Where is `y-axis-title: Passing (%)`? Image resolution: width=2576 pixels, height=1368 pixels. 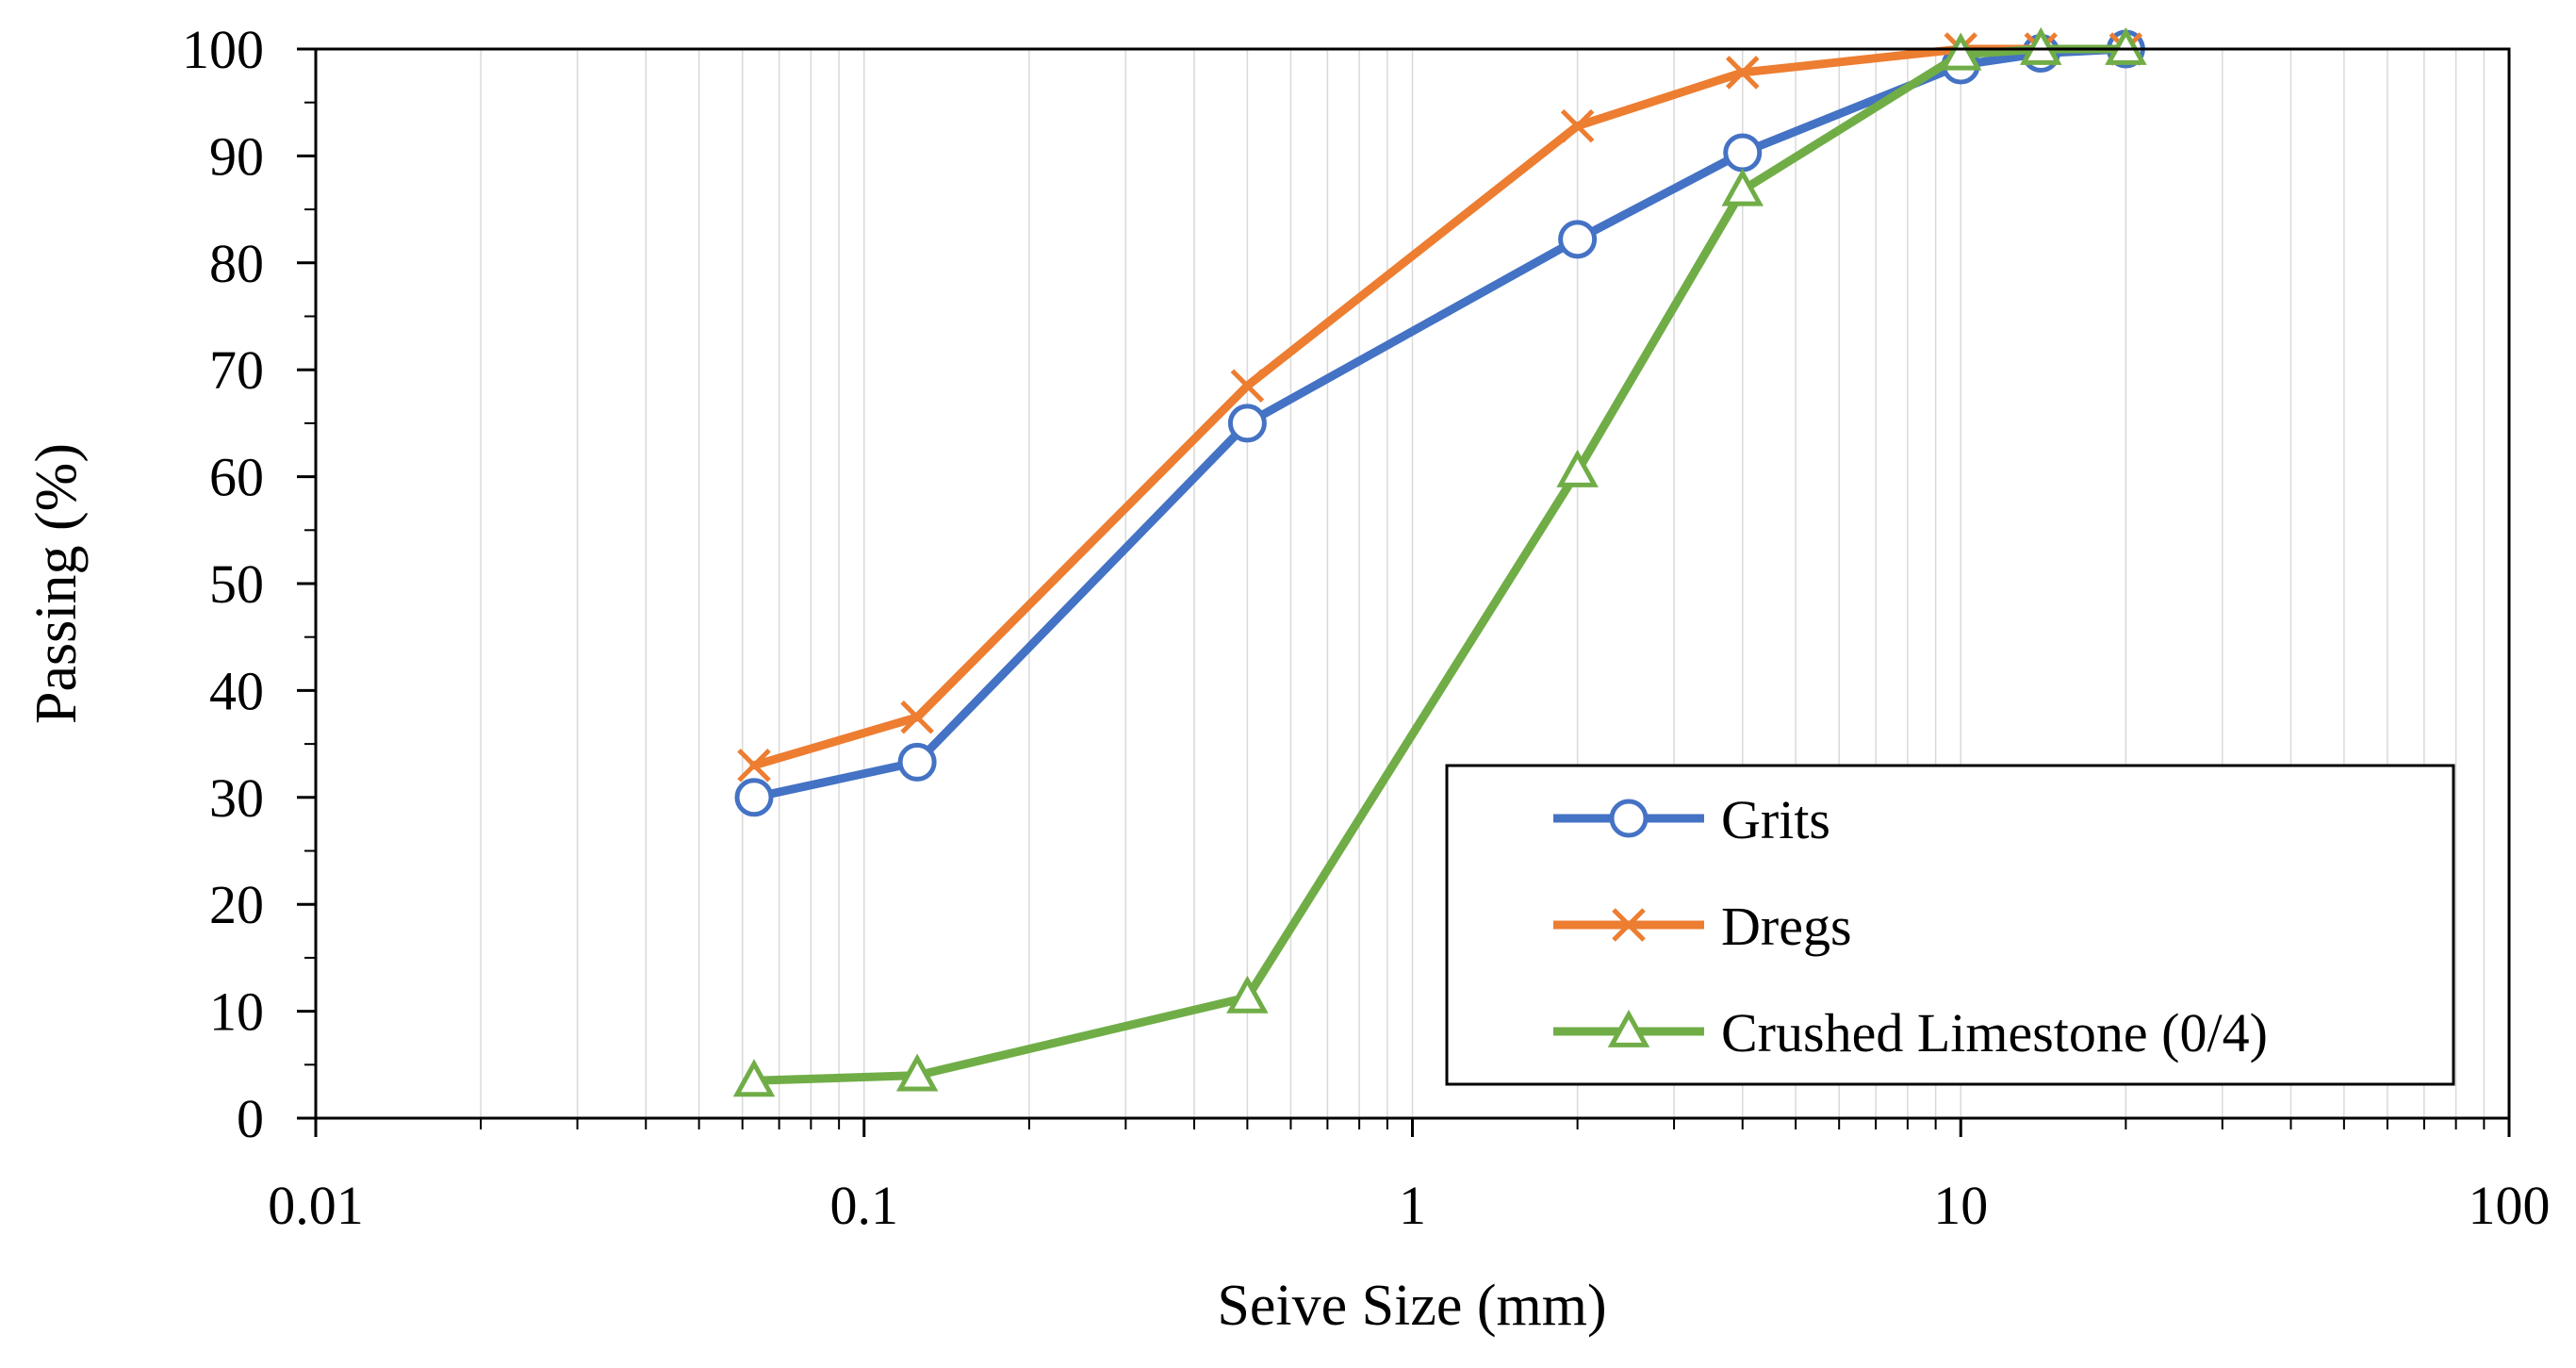
y-axis-title: Passing (%) is located at coordinates (57, 583).